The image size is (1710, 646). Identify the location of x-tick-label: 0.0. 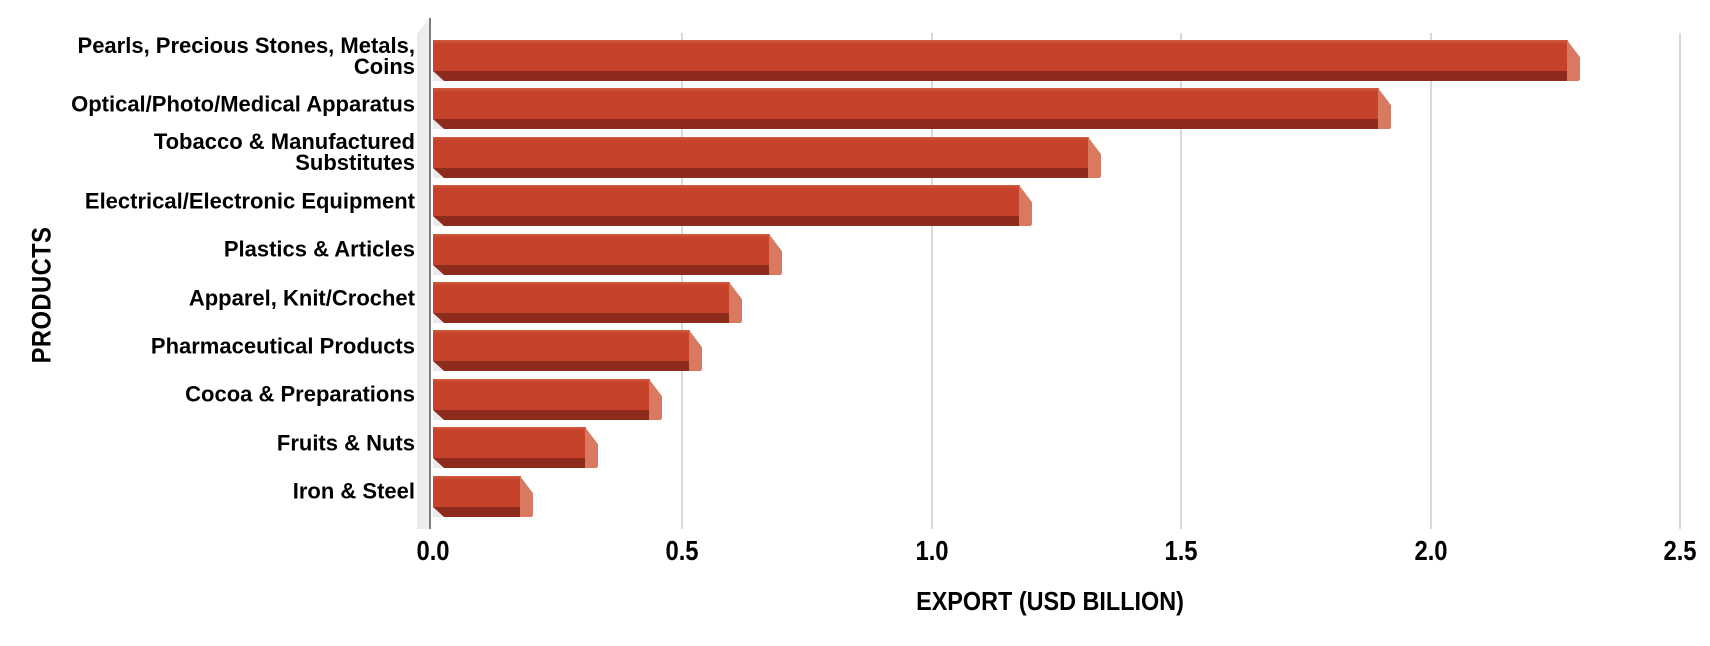
(433, 550).